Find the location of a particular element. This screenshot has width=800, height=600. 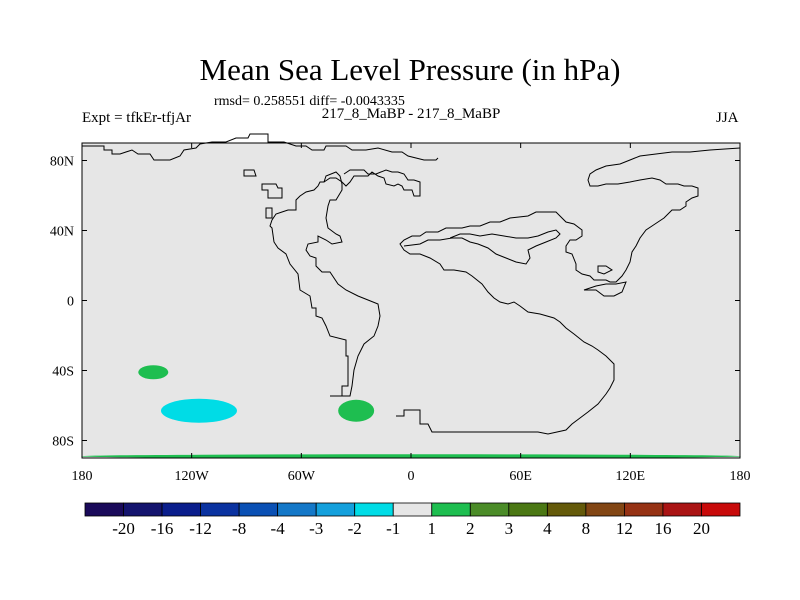

y-tick-label: 40S is located at coordinates (63, 372).